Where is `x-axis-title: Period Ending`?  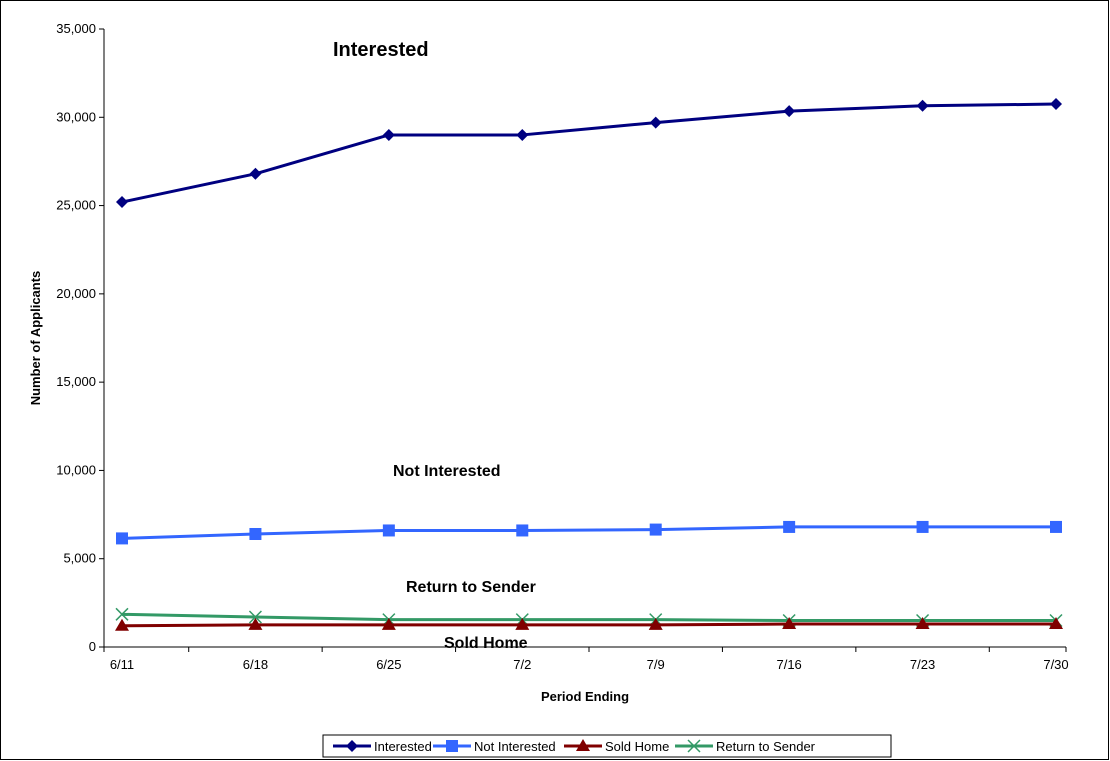 x-axis-title: Period Ending is located at coordinates (585, 696).